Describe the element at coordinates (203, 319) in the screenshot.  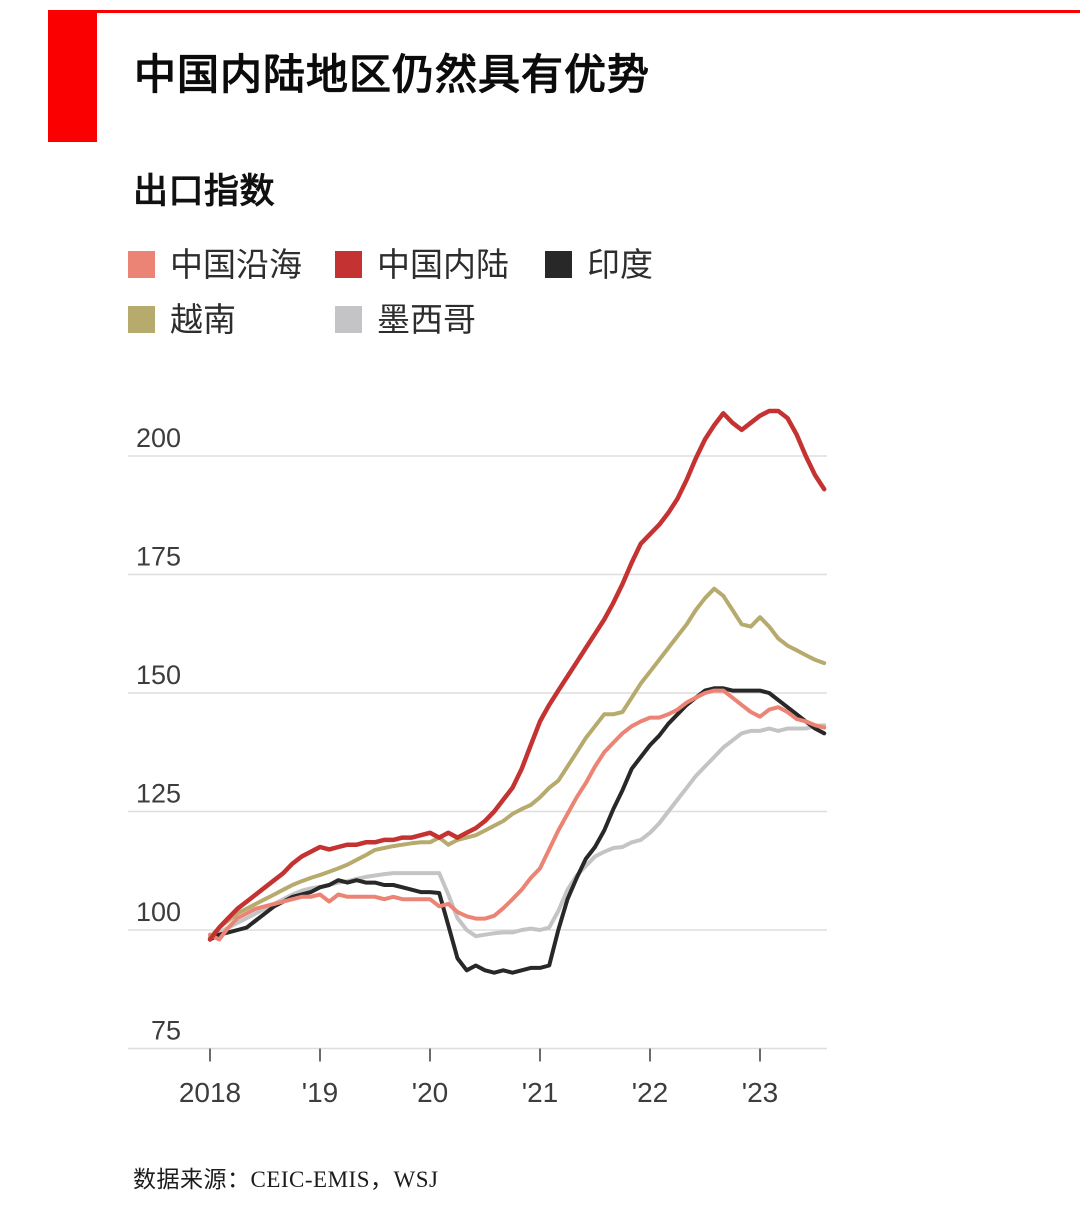
I see `legend-label-vietnam: 越南` at that location.